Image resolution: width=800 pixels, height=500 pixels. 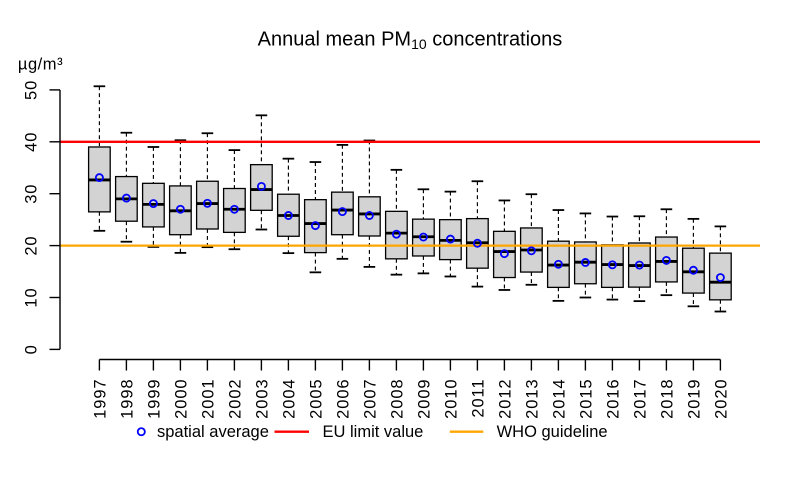 I want to click on svg-text: 2004, so click(x=290, y=399).